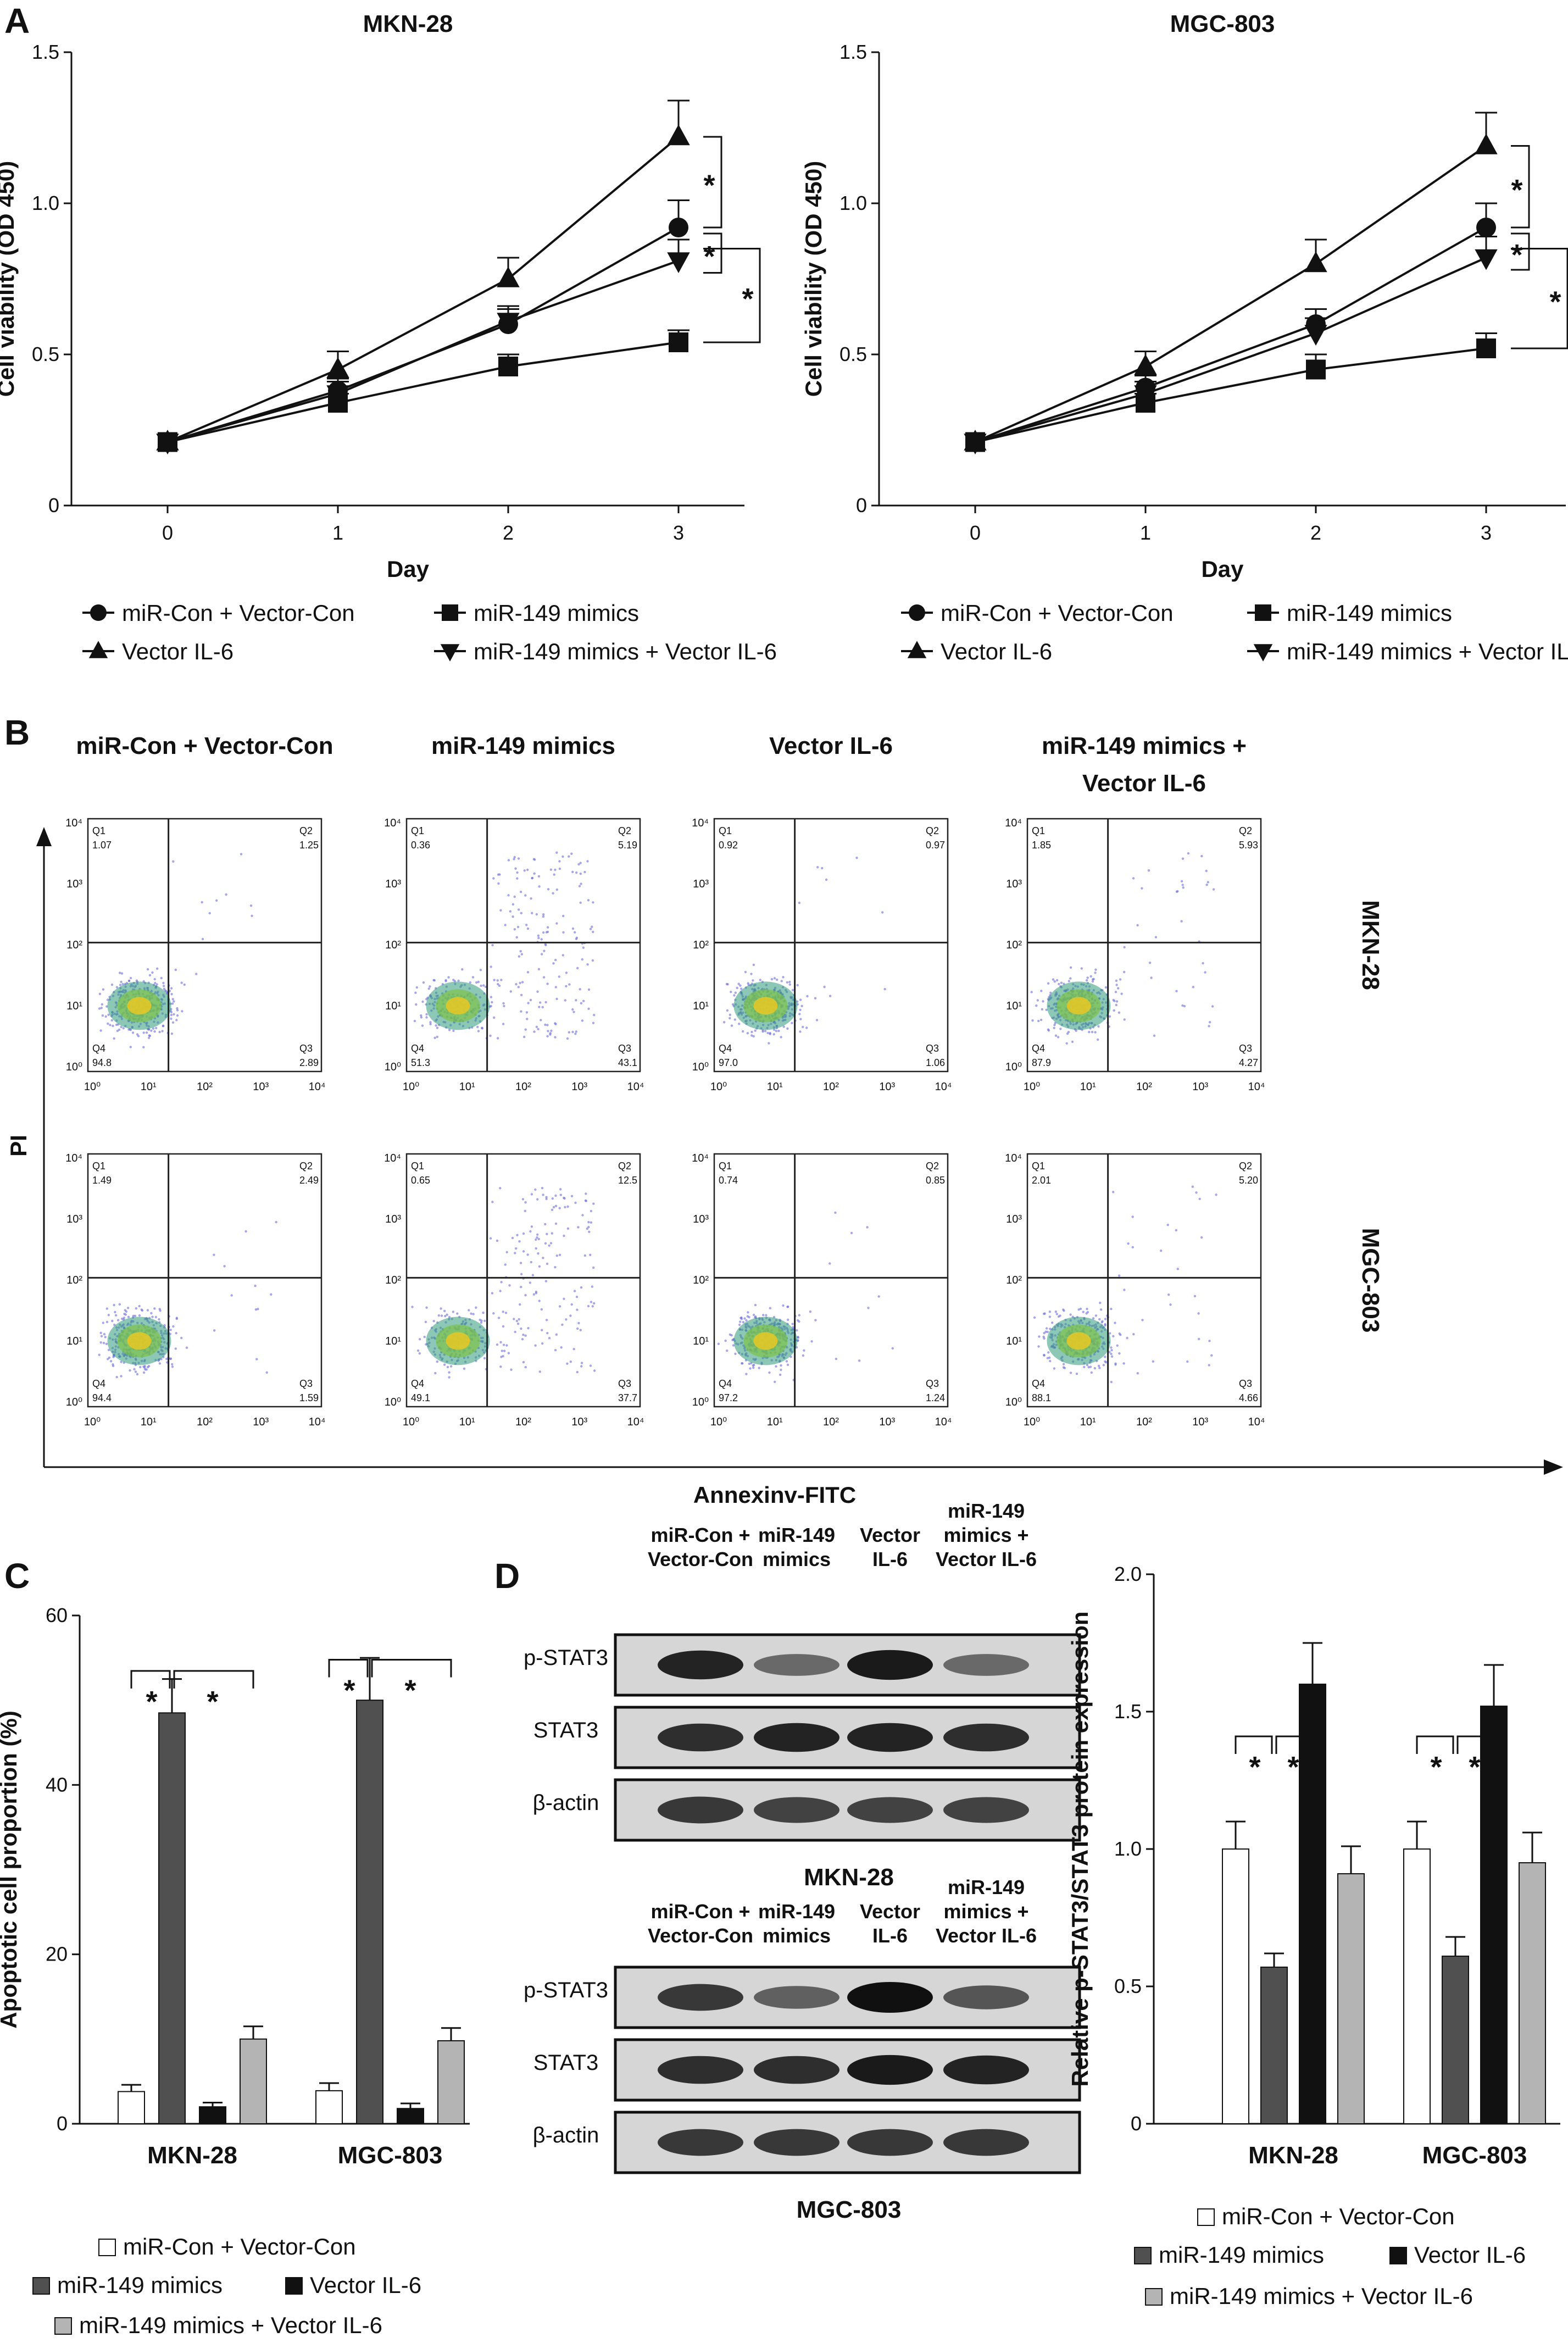 The width and height of the screenshot is (1568, 2343). What do you see at coordinates (53, 505) in the screenshot?
I see `y-tick-label: 0` at bounding box center [53, 505].